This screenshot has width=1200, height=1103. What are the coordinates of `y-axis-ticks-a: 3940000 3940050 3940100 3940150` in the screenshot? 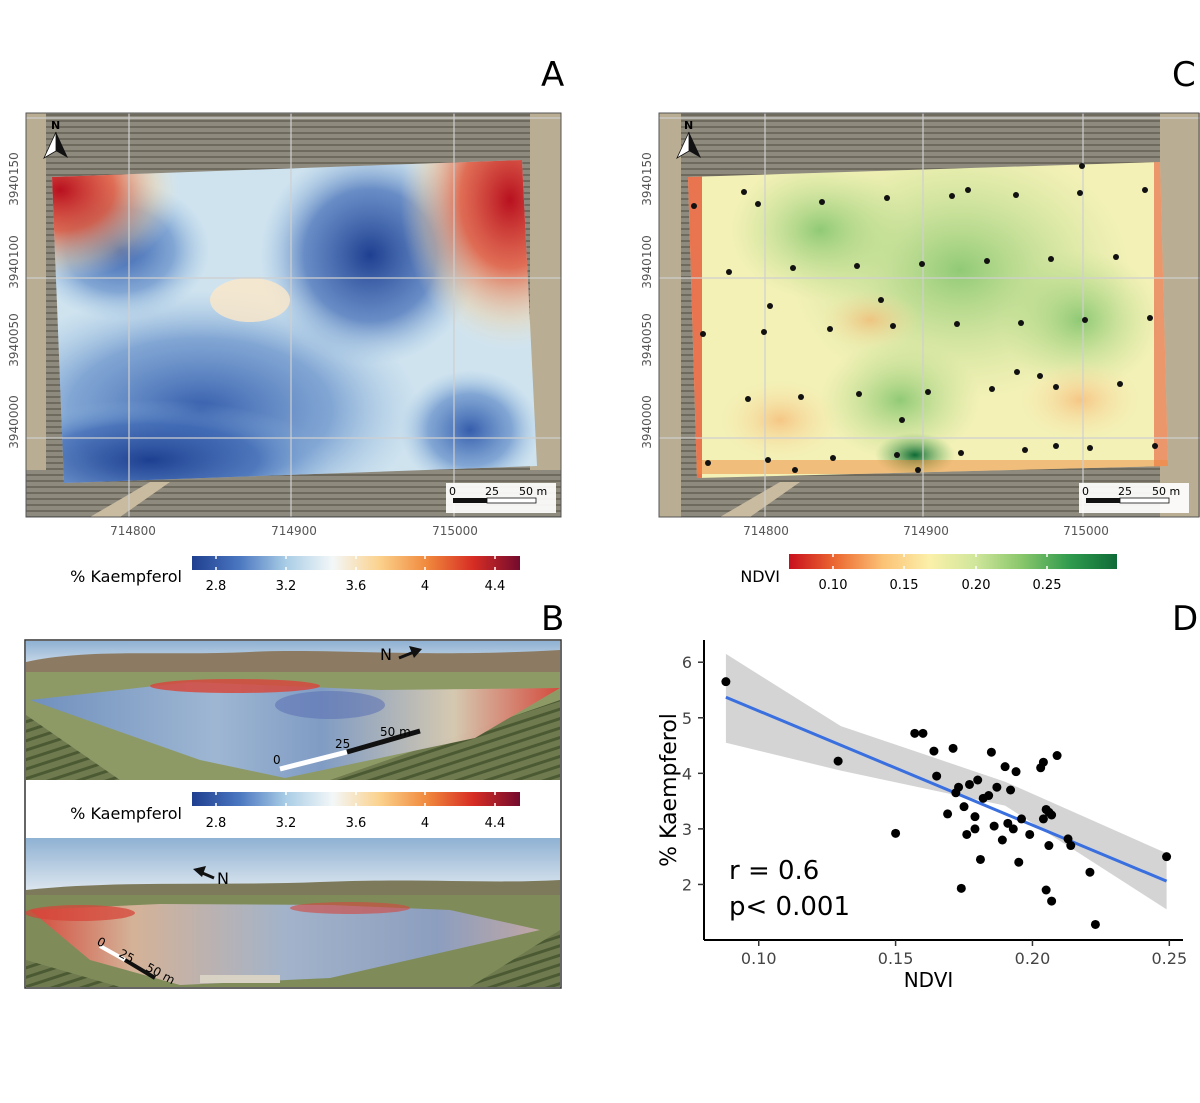 It's located at (14, 300).